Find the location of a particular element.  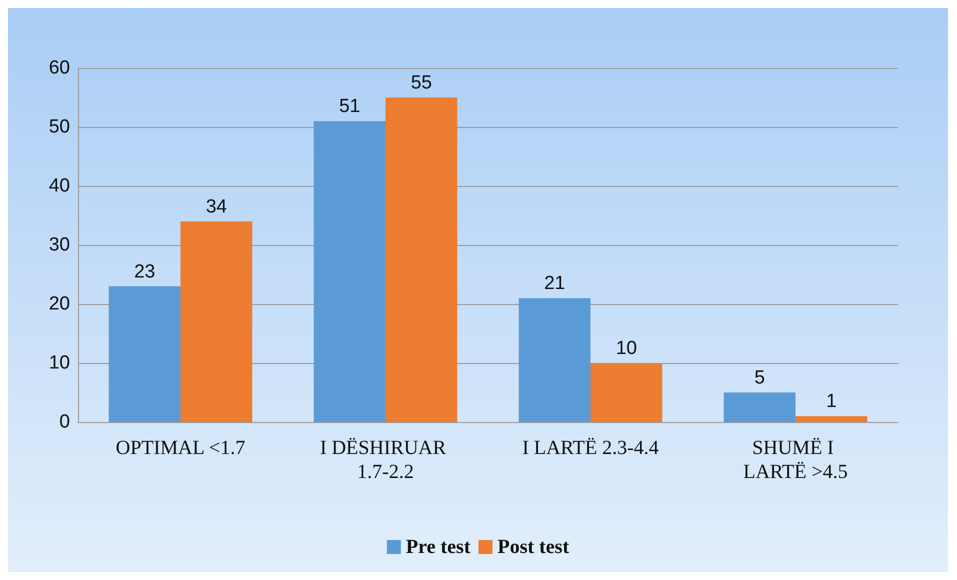

y-tick-label: 20 is located at coordinates (59, 304).